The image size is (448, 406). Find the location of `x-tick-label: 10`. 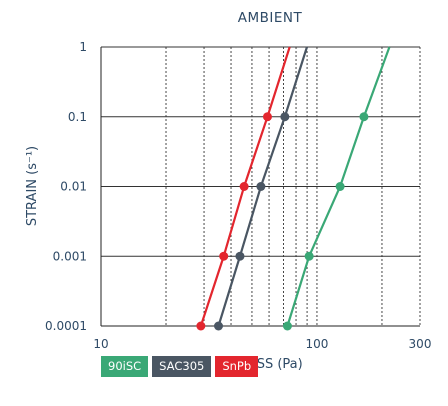

x-tick-label: 10 is located at coordinates (100, 344).